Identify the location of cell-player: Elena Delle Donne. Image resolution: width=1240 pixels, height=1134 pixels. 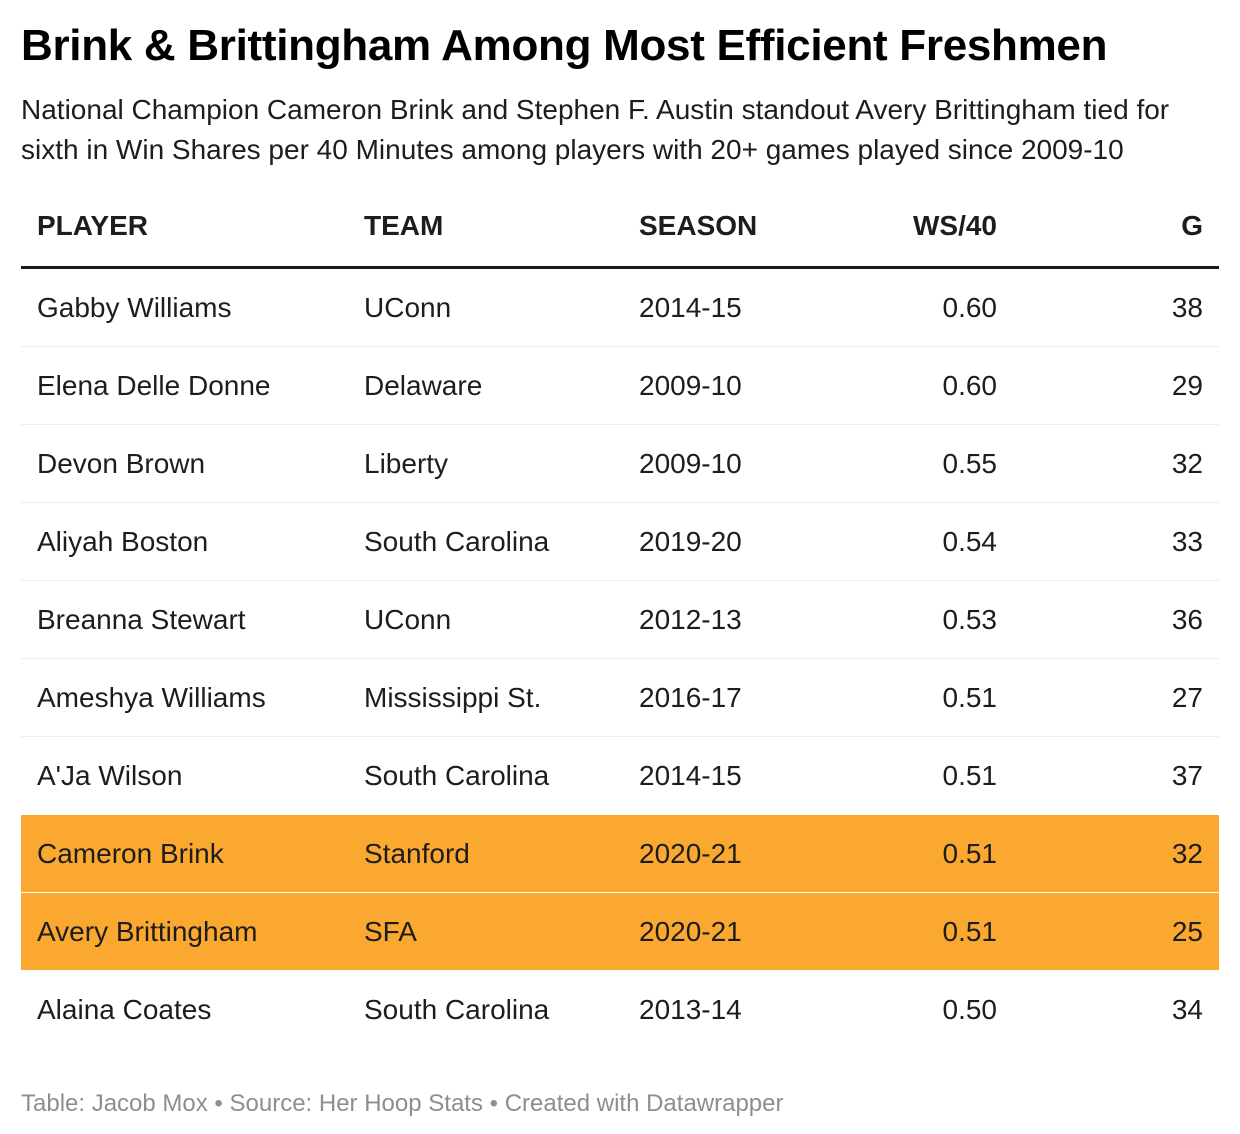
(154, 385).